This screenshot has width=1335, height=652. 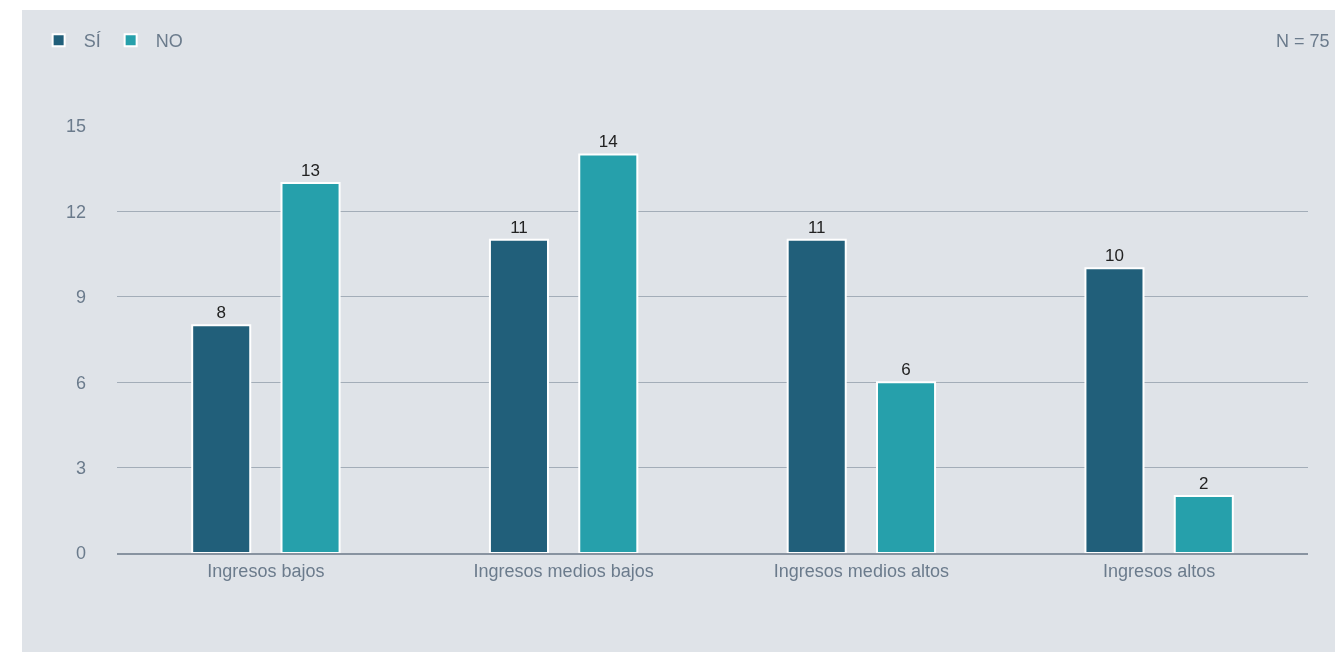 I want to click on legend-label: SÍ, so click(x=92, y=41).